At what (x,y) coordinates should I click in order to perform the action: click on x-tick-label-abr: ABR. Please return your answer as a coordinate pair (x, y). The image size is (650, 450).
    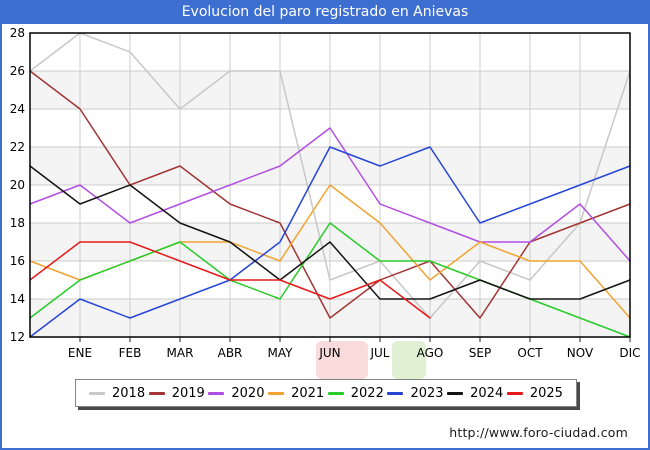
    Looking at the image, I should click on (230, 353).